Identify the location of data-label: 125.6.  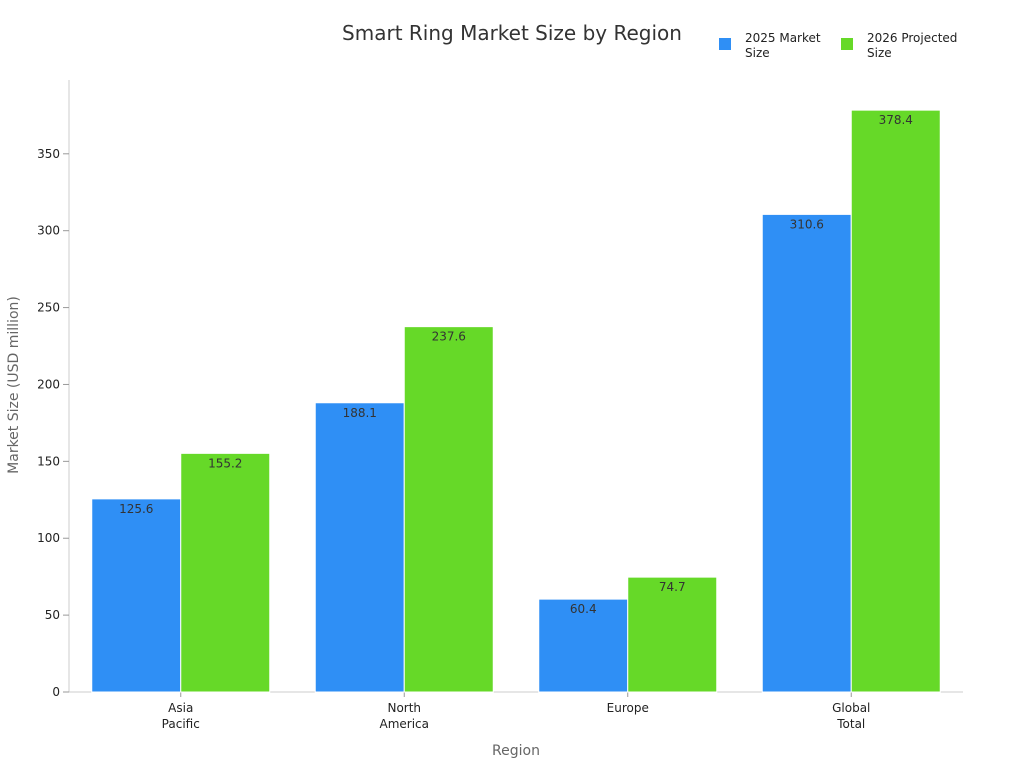
(136, 509).